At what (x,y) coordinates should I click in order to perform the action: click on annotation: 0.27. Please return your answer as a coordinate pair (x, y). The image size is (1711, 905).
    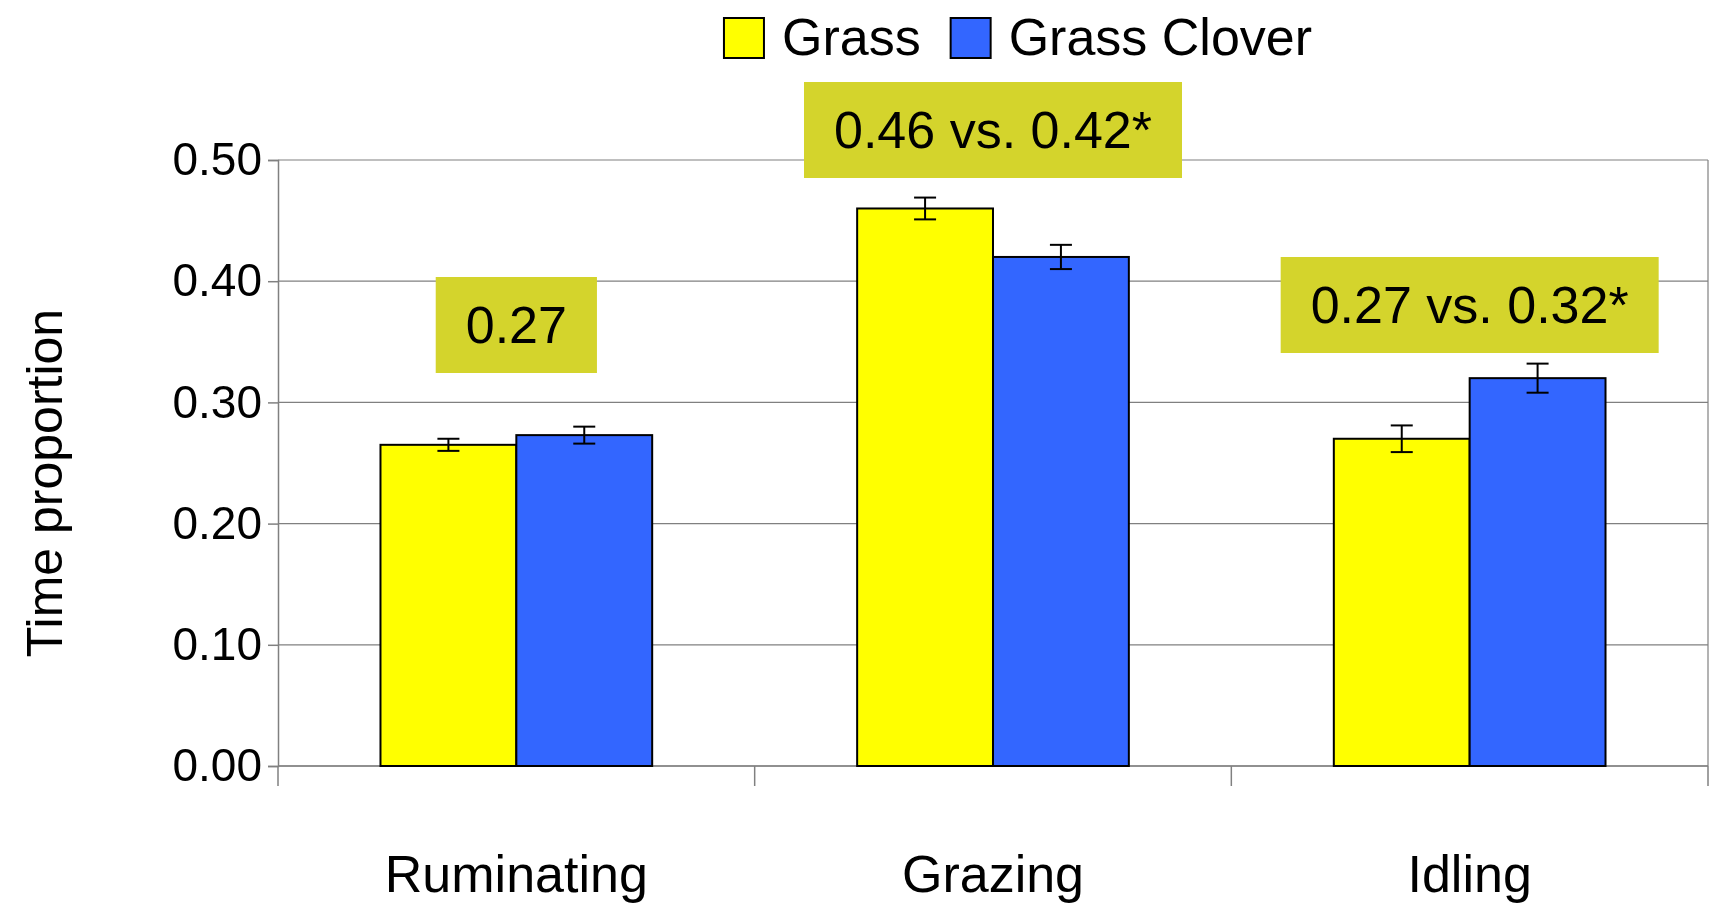
    Looking at the image, I should click on (516, 325).